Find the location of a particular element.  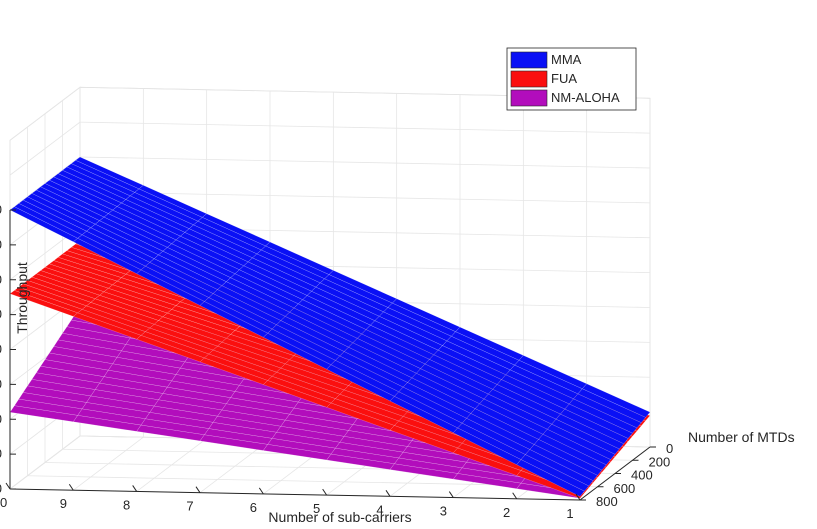

x-tick-label: 4 is located at coordinates (379, 509).